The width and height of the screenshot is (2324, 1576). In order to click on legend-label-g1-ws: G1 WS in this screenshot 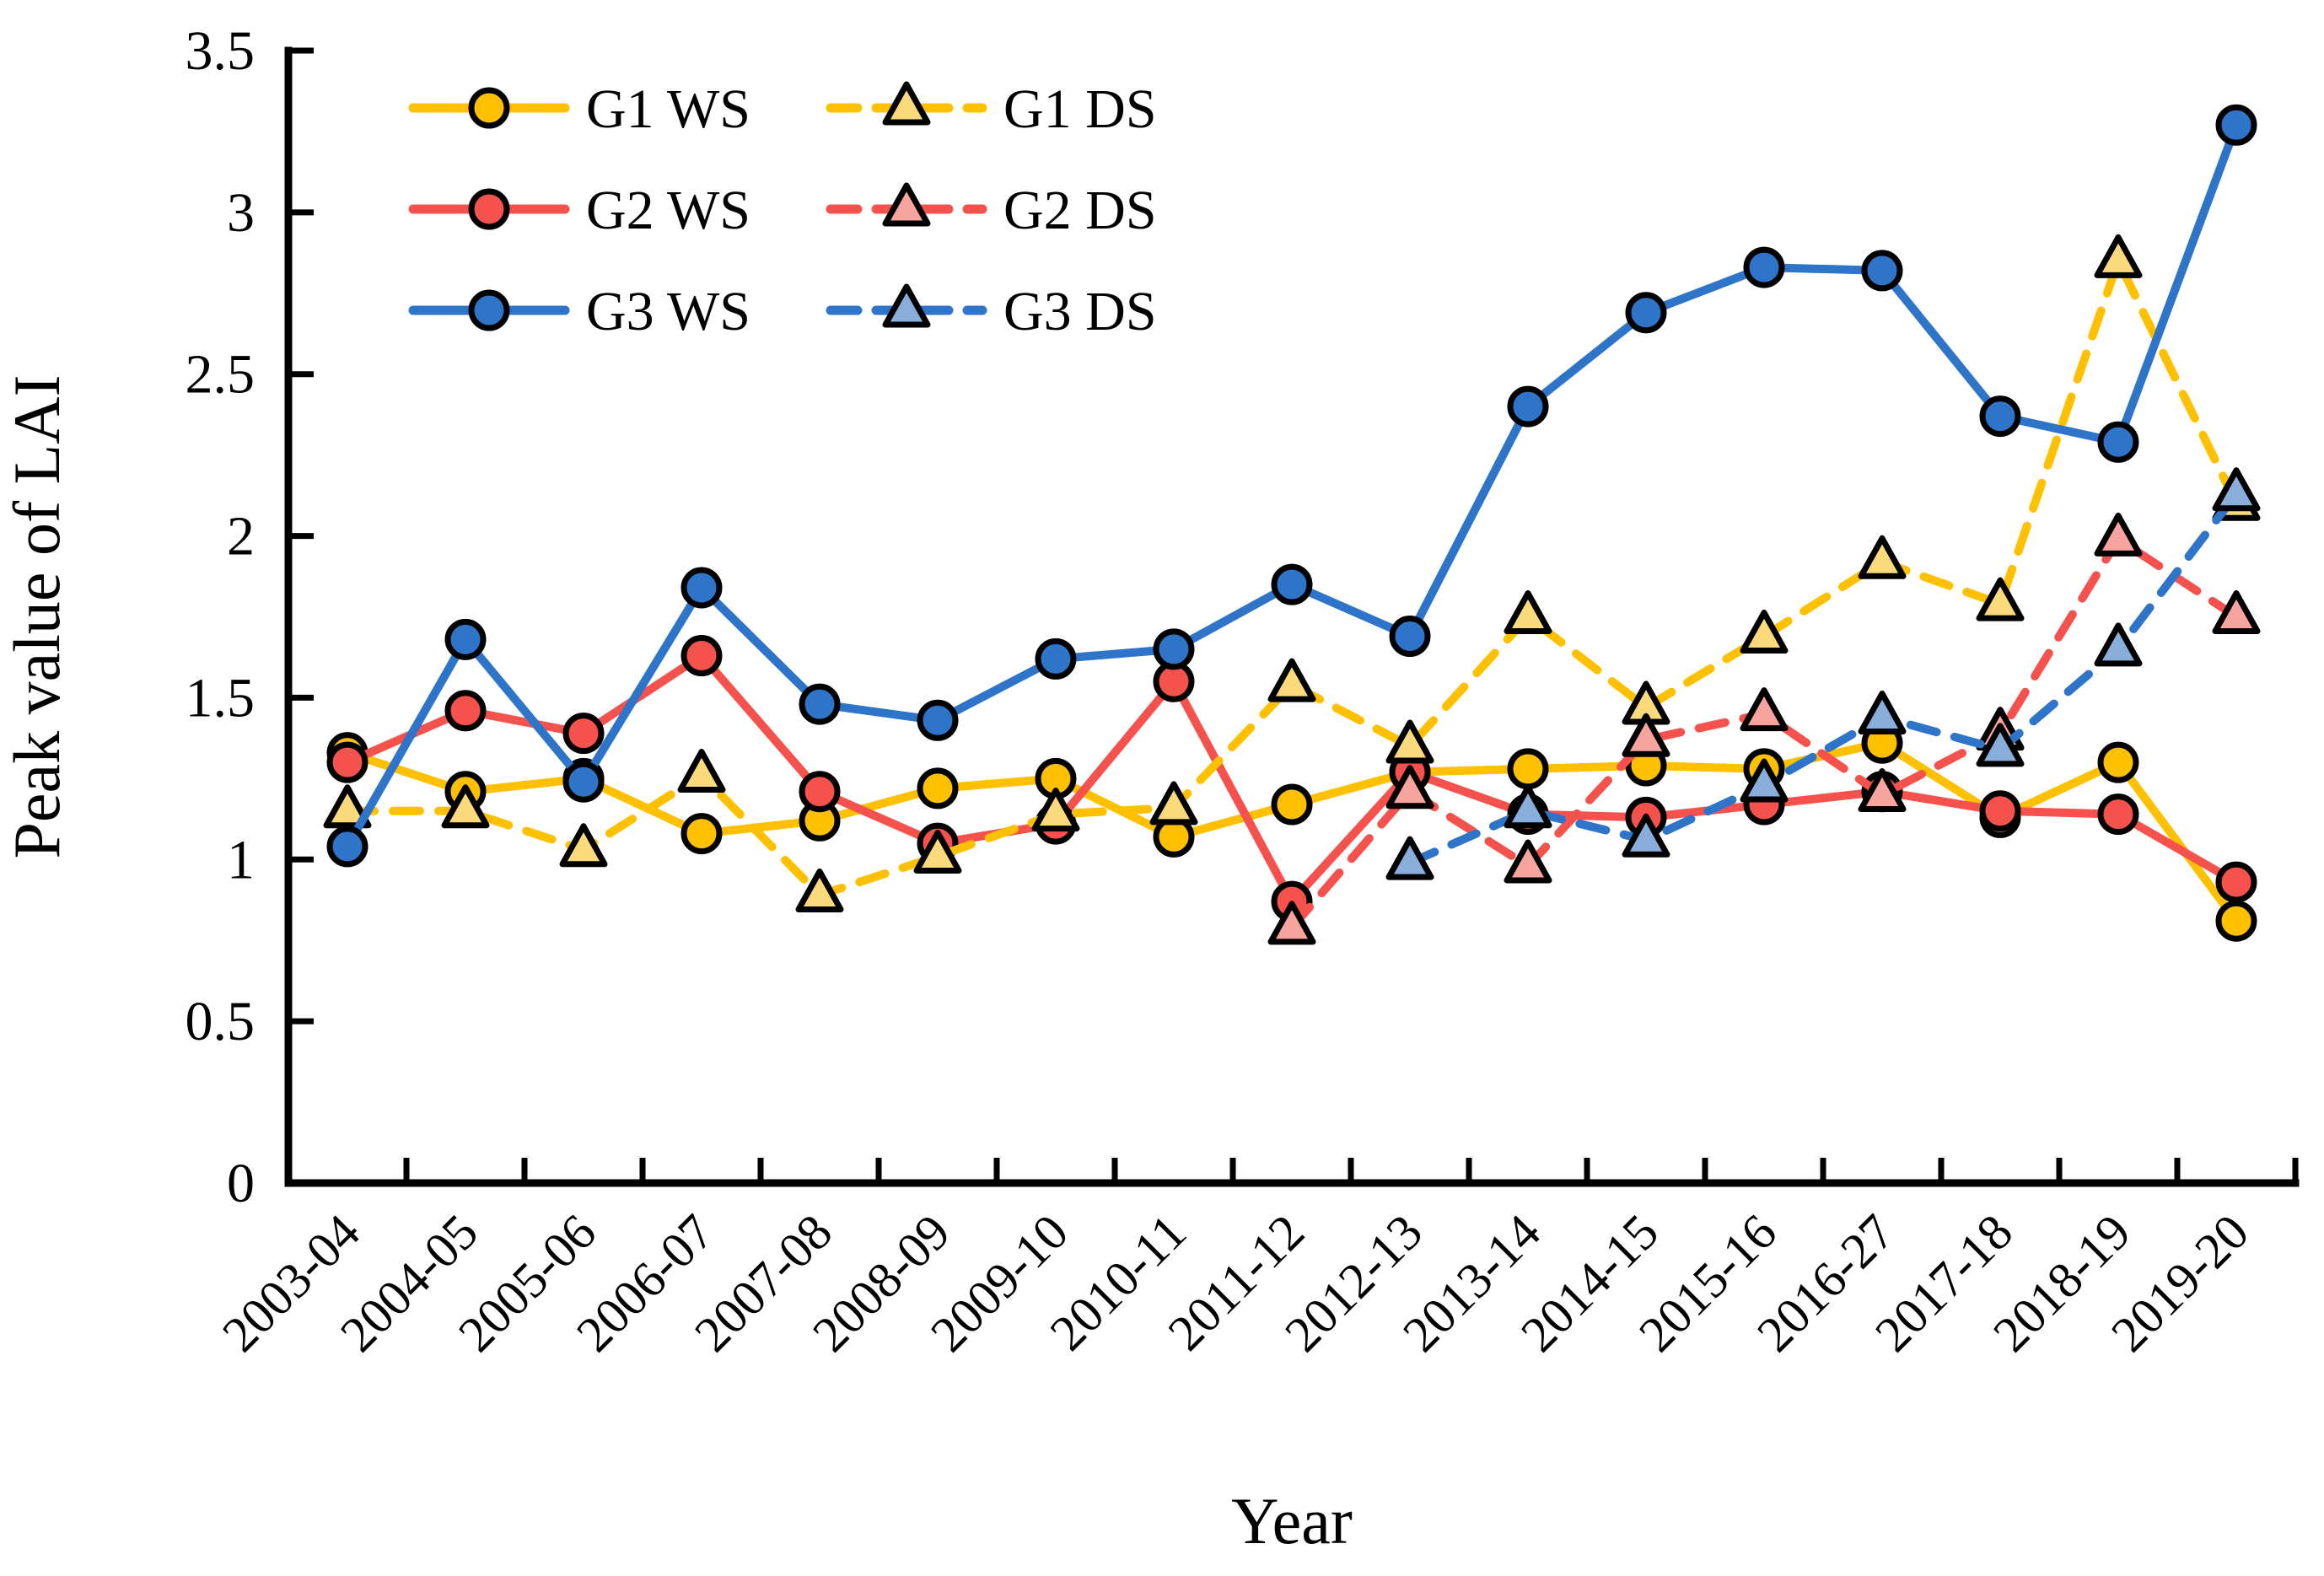, I will do `click(668, 109)`.